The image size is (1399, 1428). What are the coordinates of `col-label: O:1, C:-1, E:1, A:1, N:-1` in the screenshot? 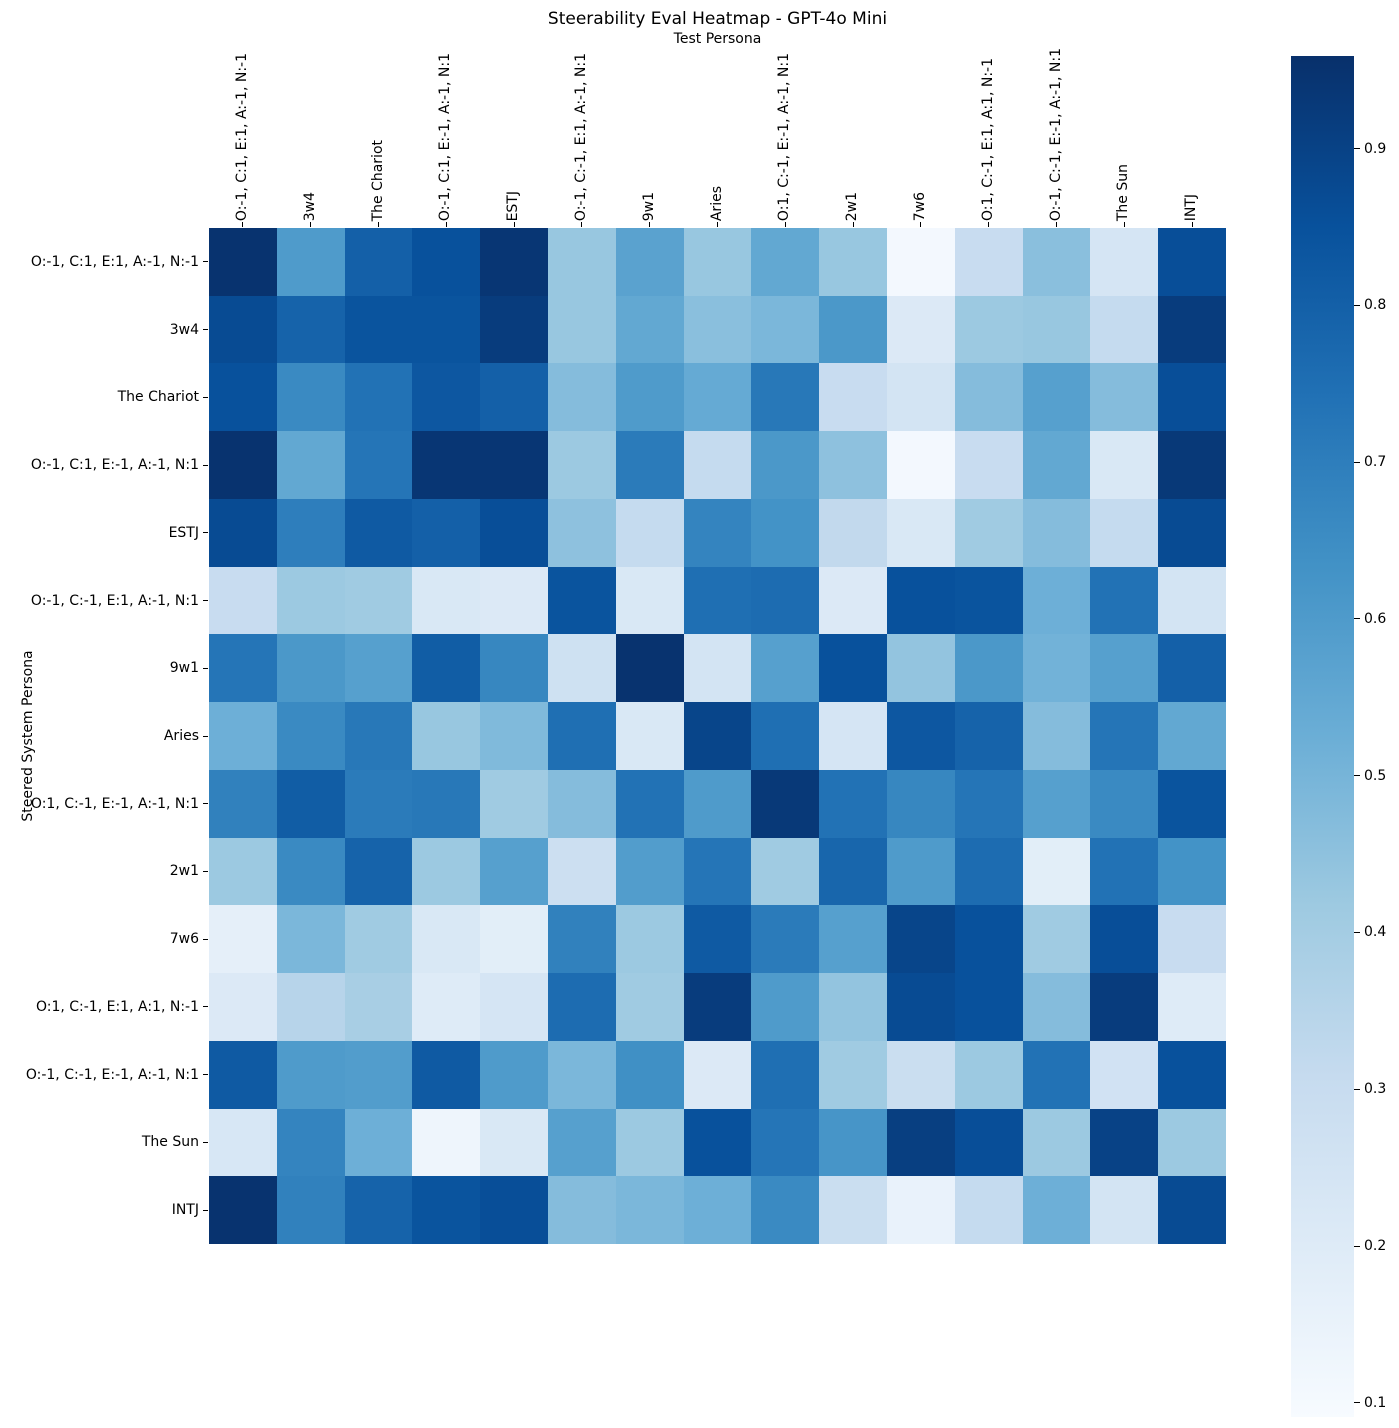 It's located at (987, 139).